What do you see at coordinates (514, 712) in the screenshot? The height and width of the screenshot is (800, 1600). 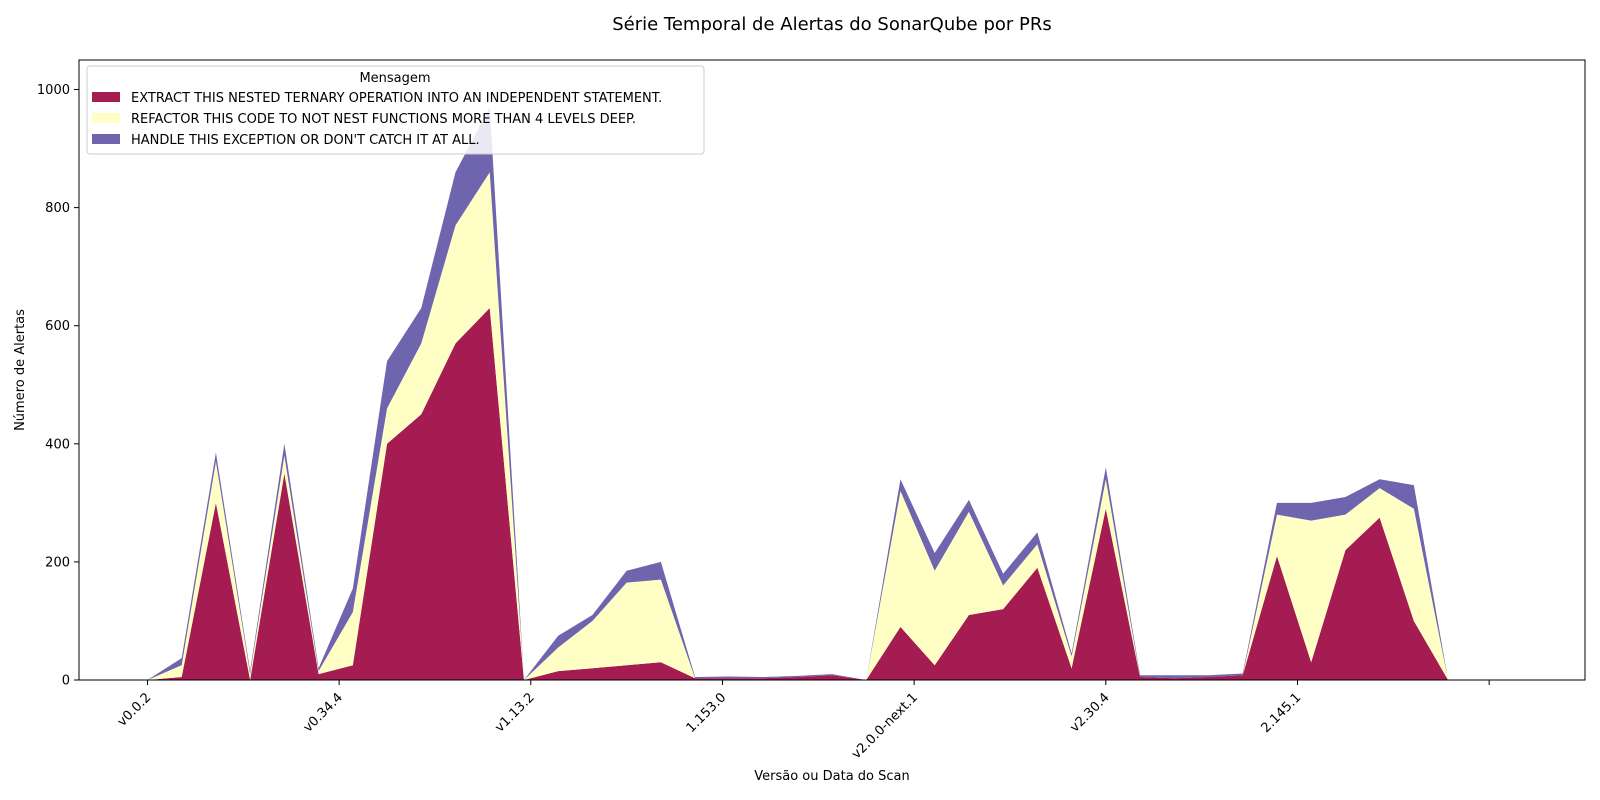 I see `x-tick-label: v1.13.2` at bounding box center [514, 712].